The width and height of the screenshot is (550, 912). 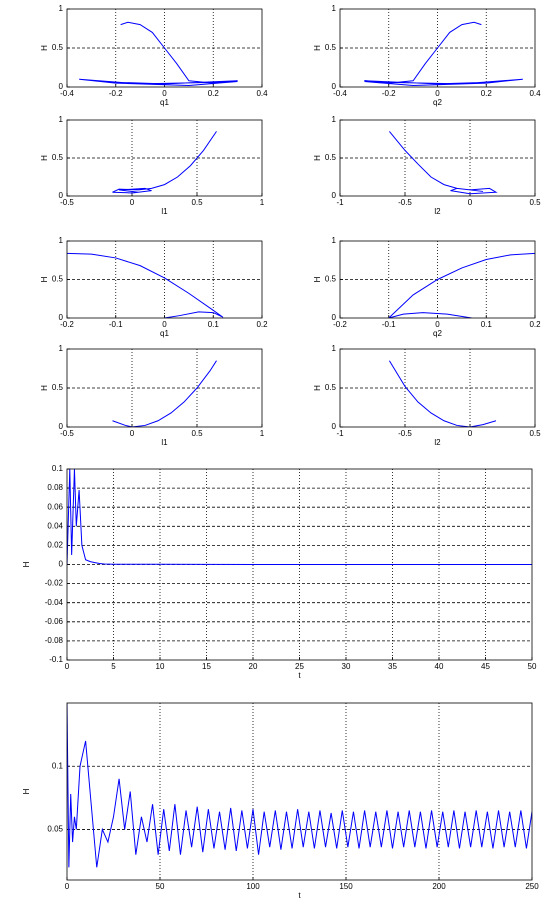 I want to click on y-tick-label: 0.05, so click(x=55, y=829).